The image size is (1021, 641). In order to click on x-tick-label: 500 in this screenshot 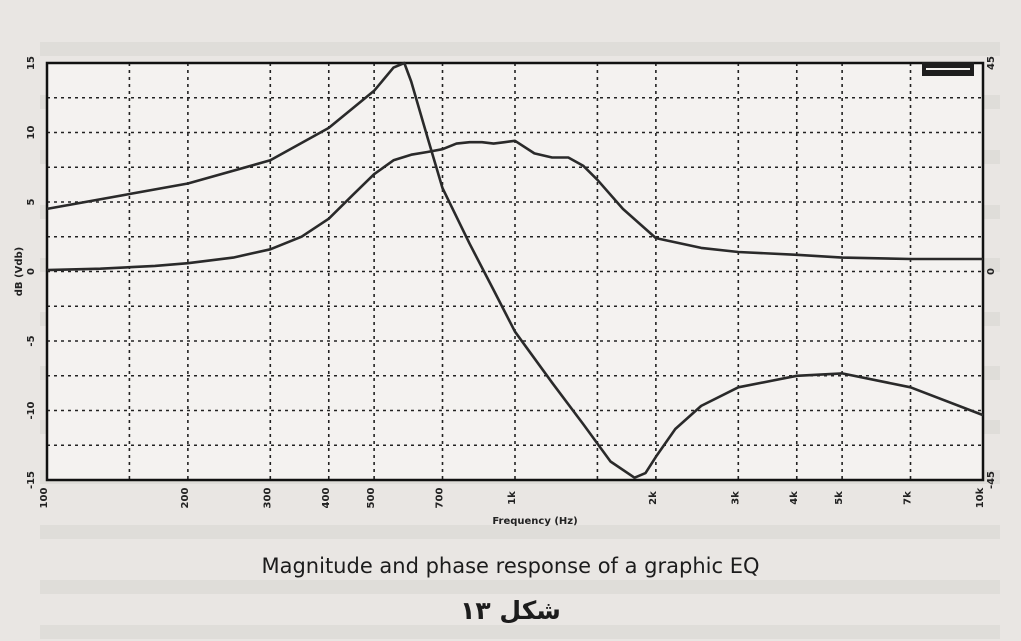, I will do `click(371, 498)`.